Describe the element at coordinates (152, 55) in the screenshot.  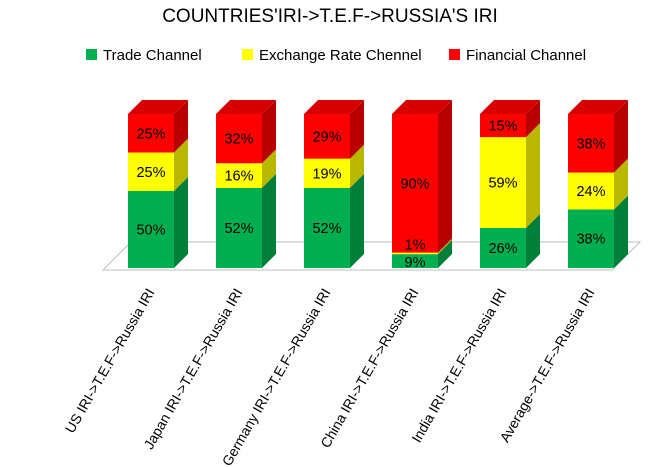
I see `legend-label: Trade Channel` at that location.